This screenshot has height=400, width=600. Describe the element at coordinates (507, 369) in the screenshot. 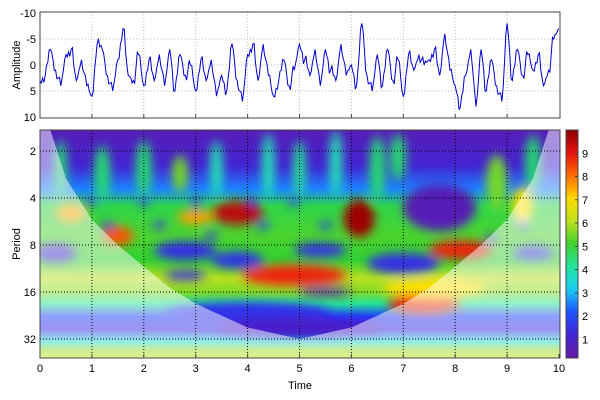

I see `x-tick-label: 9` at that location.